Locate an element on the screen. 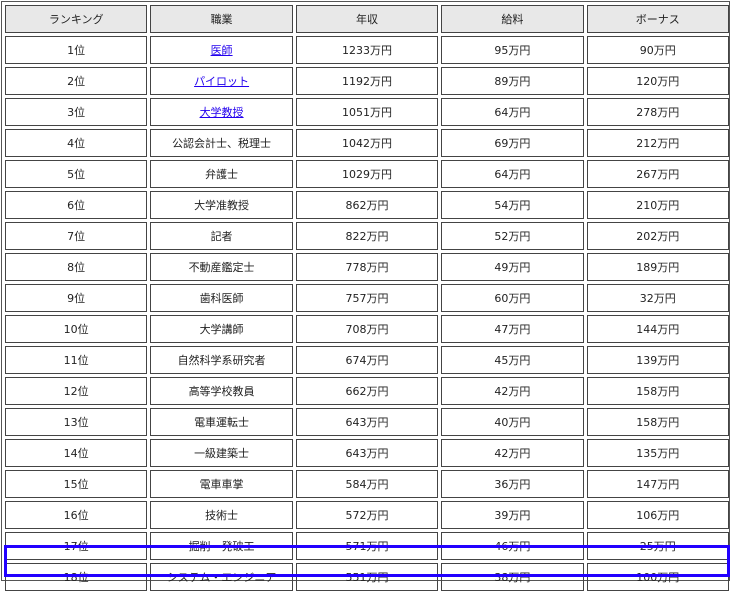 The width and height of the screenshot is (733, 594). salary-cell: 60万円 is located at coordinates (512, 298).